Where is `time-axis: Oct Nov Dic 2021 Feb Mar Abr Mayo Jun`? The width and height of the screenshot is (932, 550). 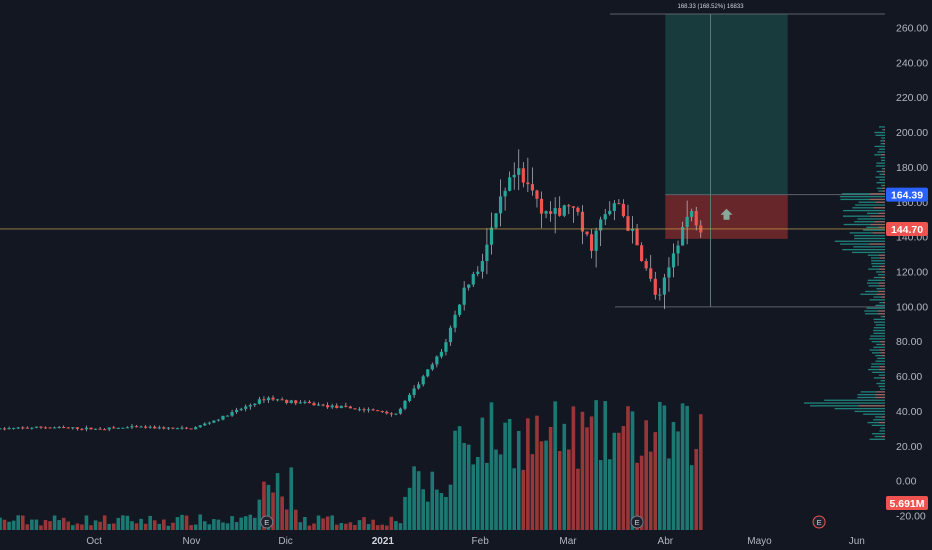 time-axis: Oct Nov Dic 2021 Feb Mar Abr Mayo Jun is located at coordinates (475, 541).